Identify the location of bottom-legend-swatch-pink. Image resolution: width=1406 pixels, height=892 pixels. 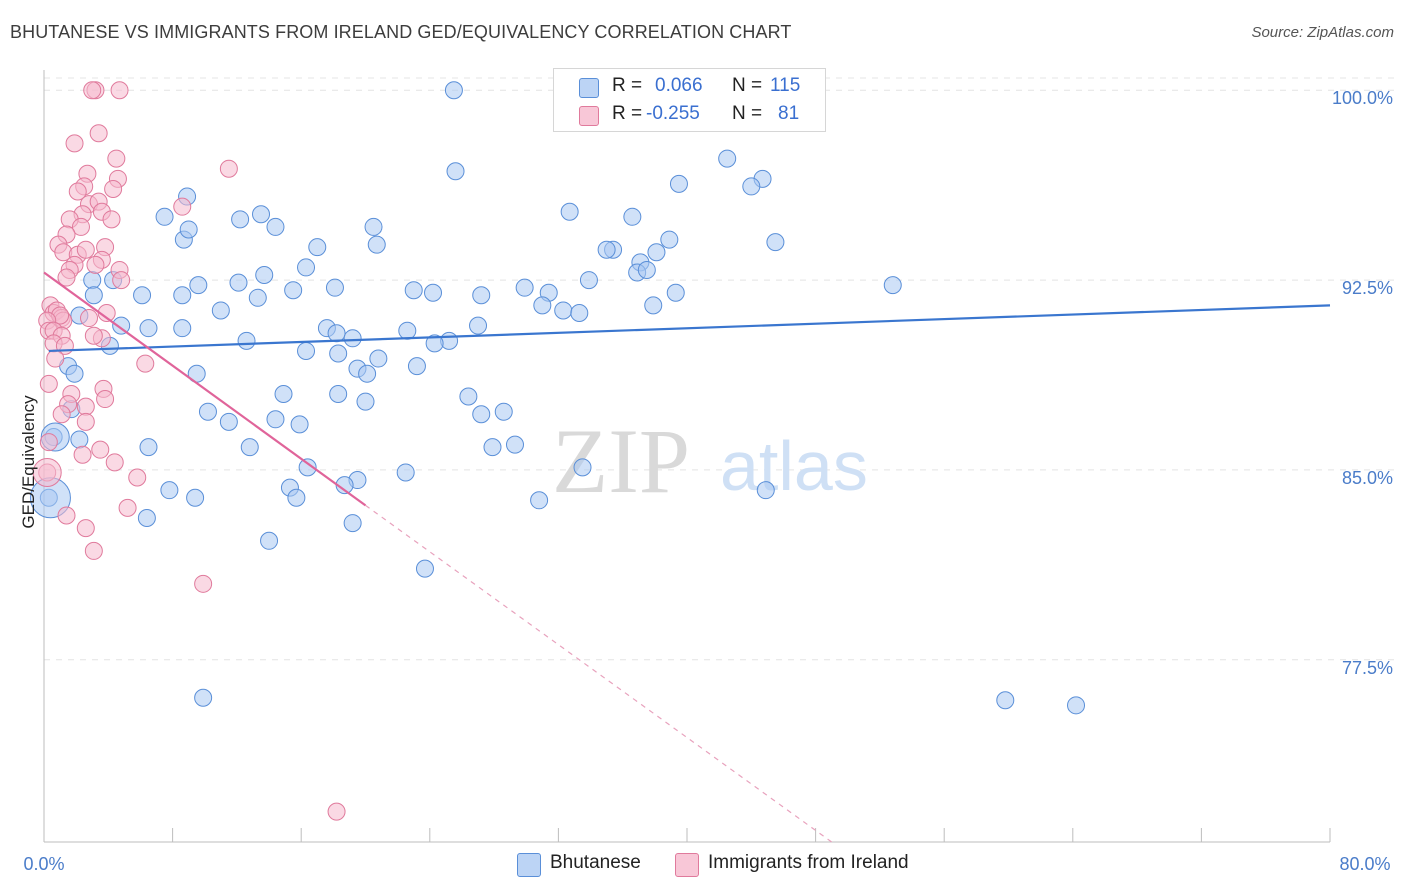
(687, 865).